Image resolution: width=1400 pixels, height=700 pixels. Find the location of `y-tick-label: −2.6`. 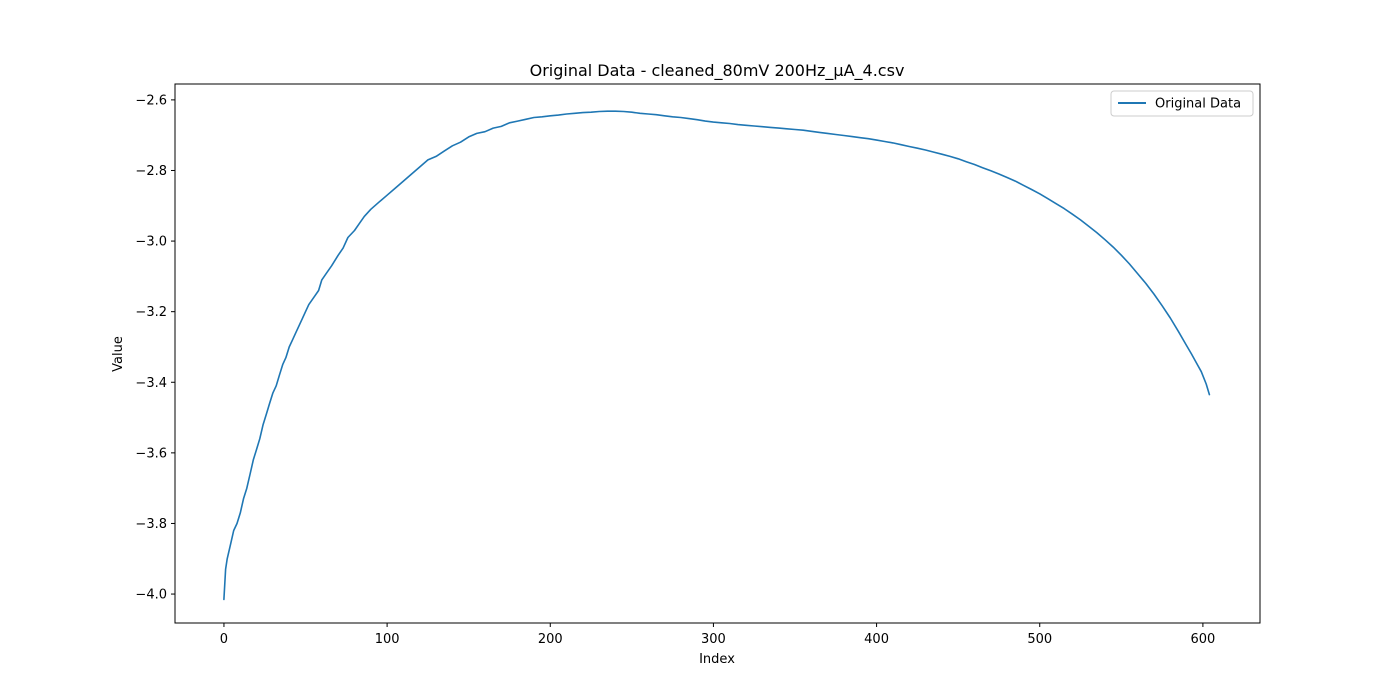

y-tick-label: −2.6 is located at coordinates (151, 100).